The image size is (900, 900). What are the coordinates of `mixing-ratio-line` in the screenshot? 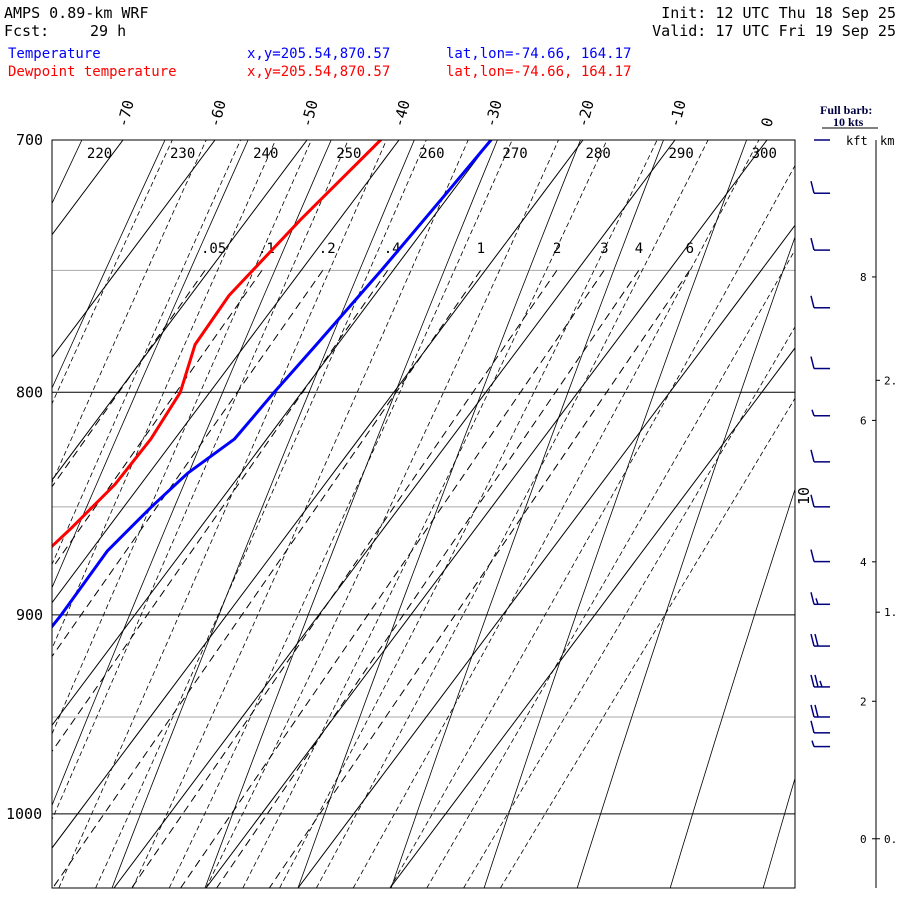 It's located at (129, 379).